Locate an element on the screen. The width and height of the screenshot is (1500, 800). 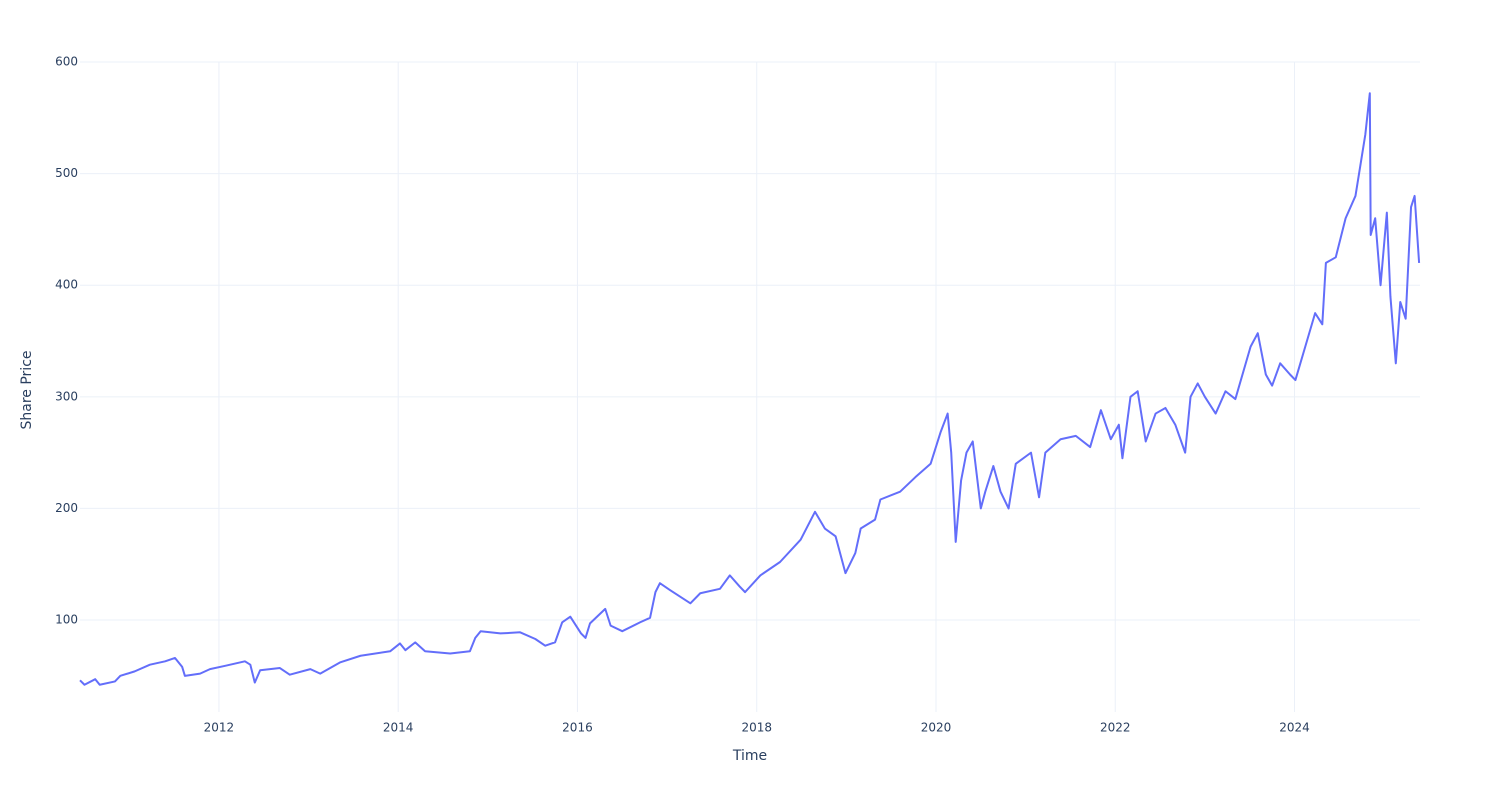
x-tick-label: 2020 is located at coordinates (936, 728).